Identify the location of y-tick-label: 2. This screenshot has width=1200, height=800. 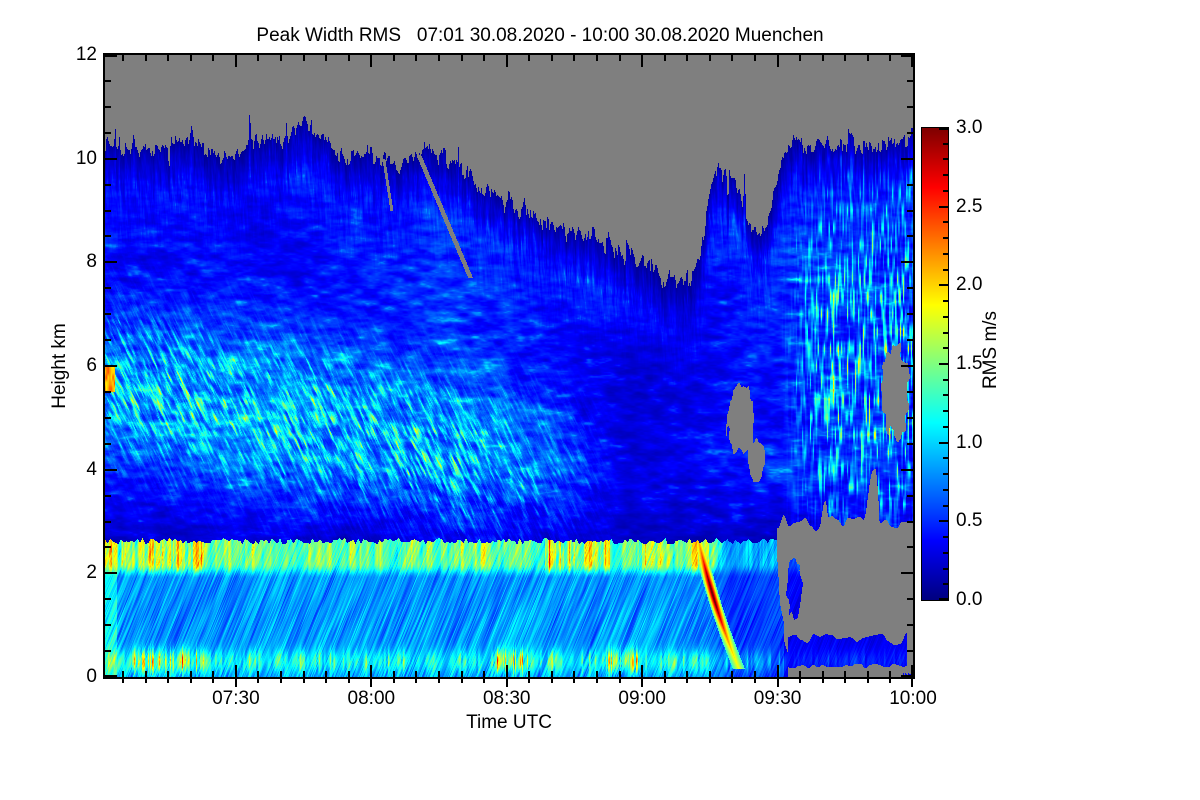
(91, 573).